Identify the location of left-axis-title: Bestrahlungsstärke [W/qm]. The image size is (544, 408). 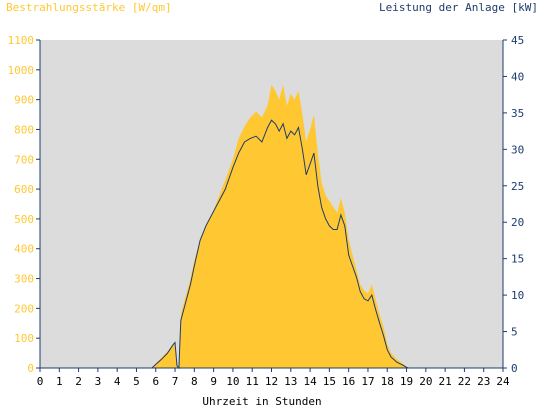
(89, 7).